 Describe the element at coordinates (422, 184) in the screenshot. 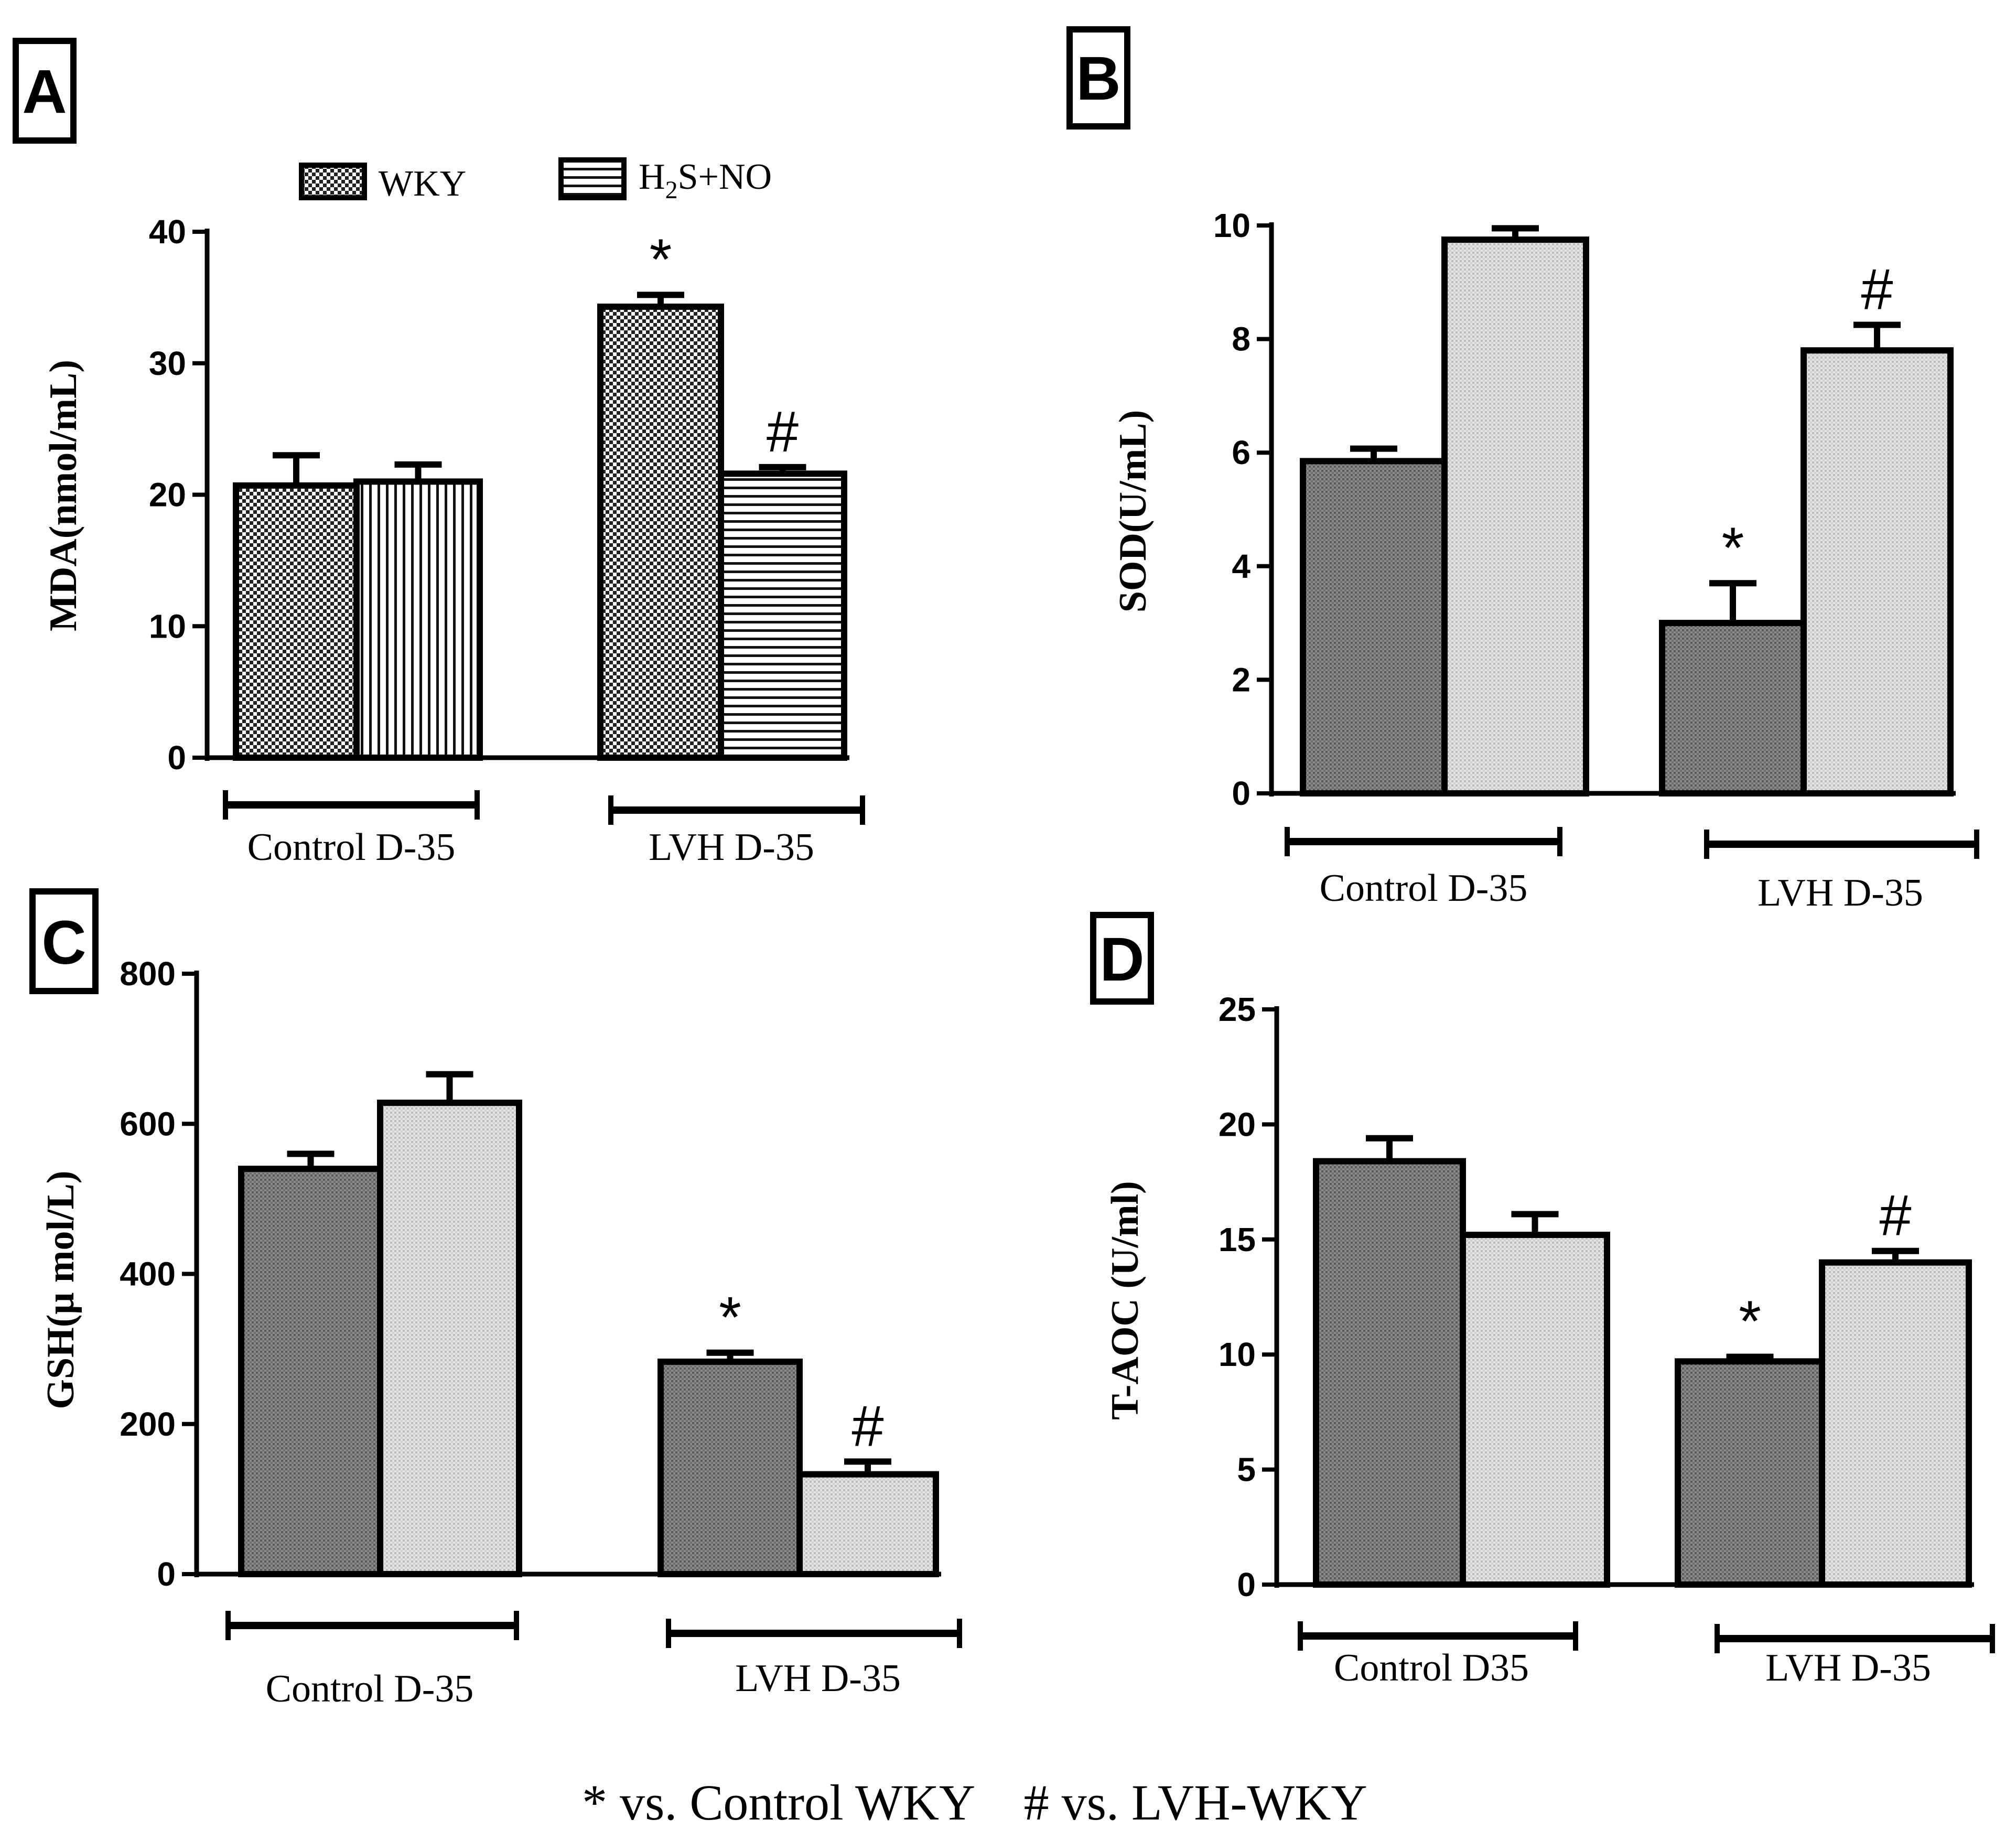

I see `legend-label-wky: WKY` at that location.